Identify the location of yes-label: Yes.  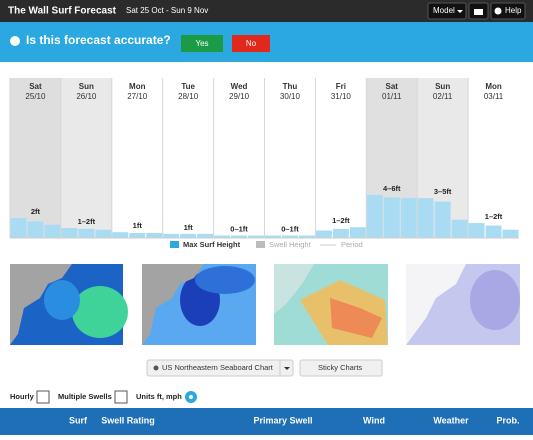
(201, 43).